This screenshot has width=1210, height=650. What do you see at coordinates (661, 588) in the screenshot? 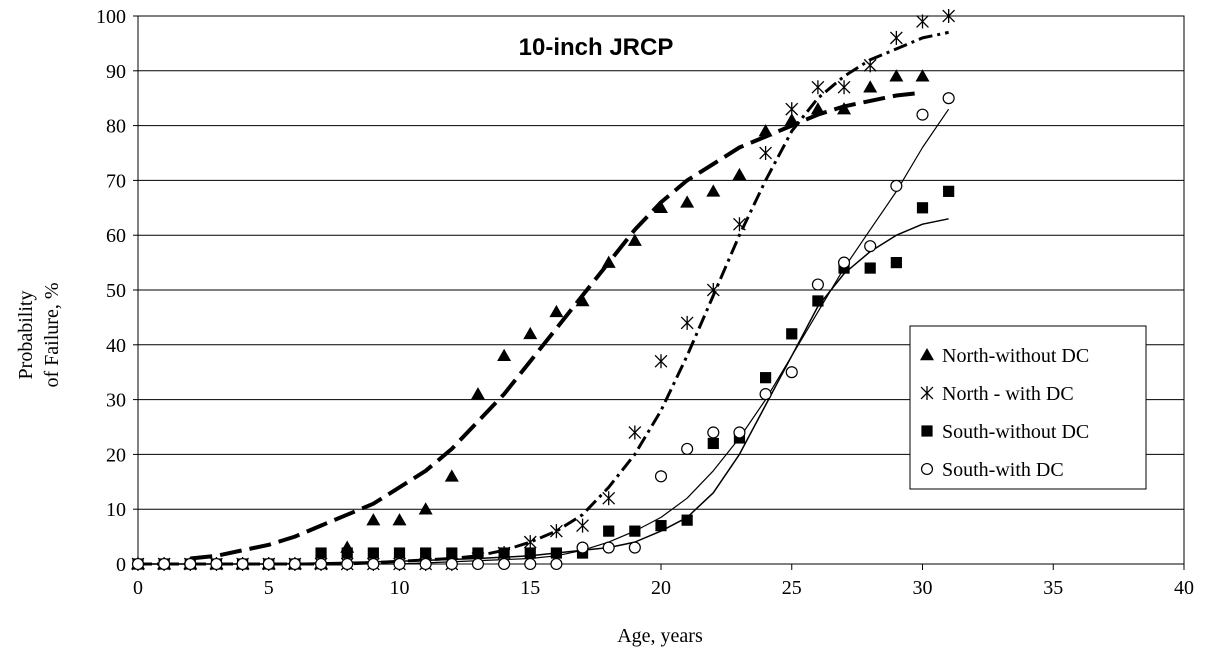
I see `x-tick-label-20: 20` at bounding box center [661, 588].